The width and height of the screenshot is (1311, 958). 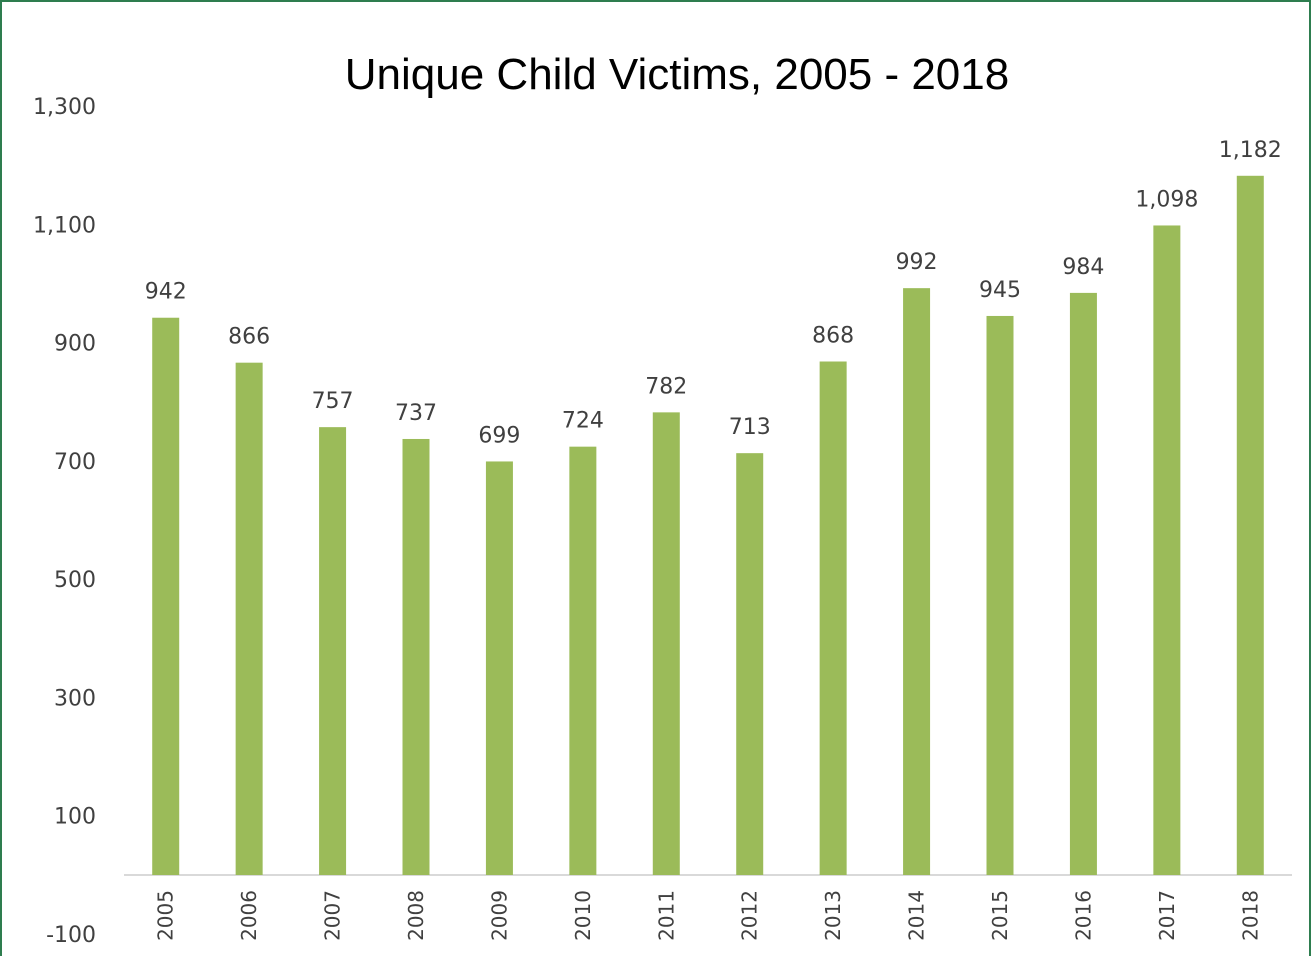 What do you see at coordinates (166, 292) in the screenshot?
I see `data-label-2005: 942` at bounding box center [166, 292].